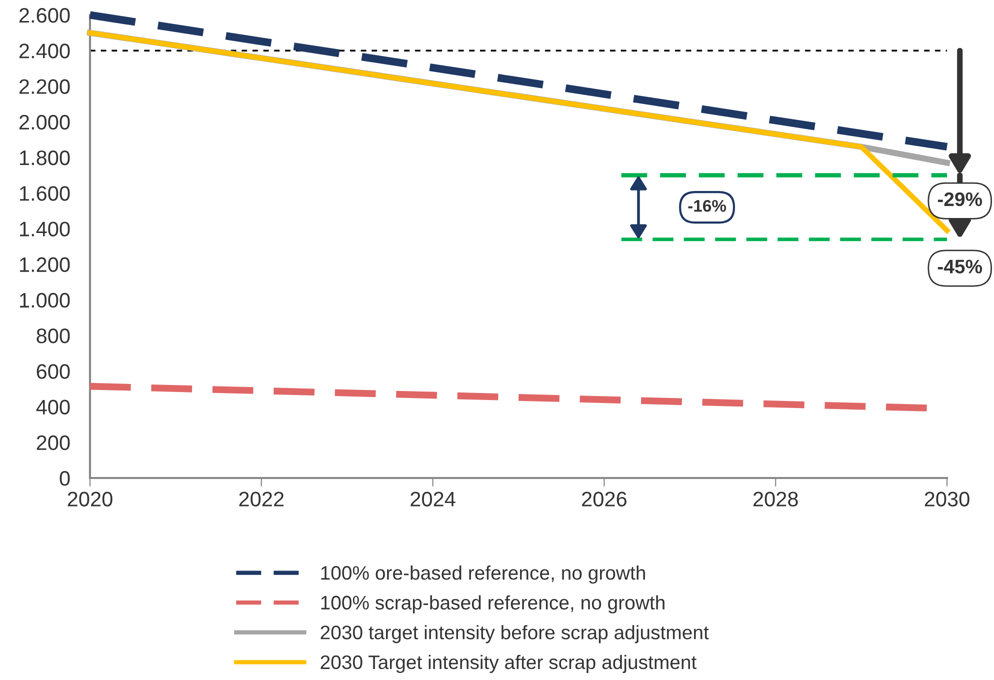  Describe the element at coordinates (44, 51) in the screenshot. I see `y-tick-label: 2.400` at that location.